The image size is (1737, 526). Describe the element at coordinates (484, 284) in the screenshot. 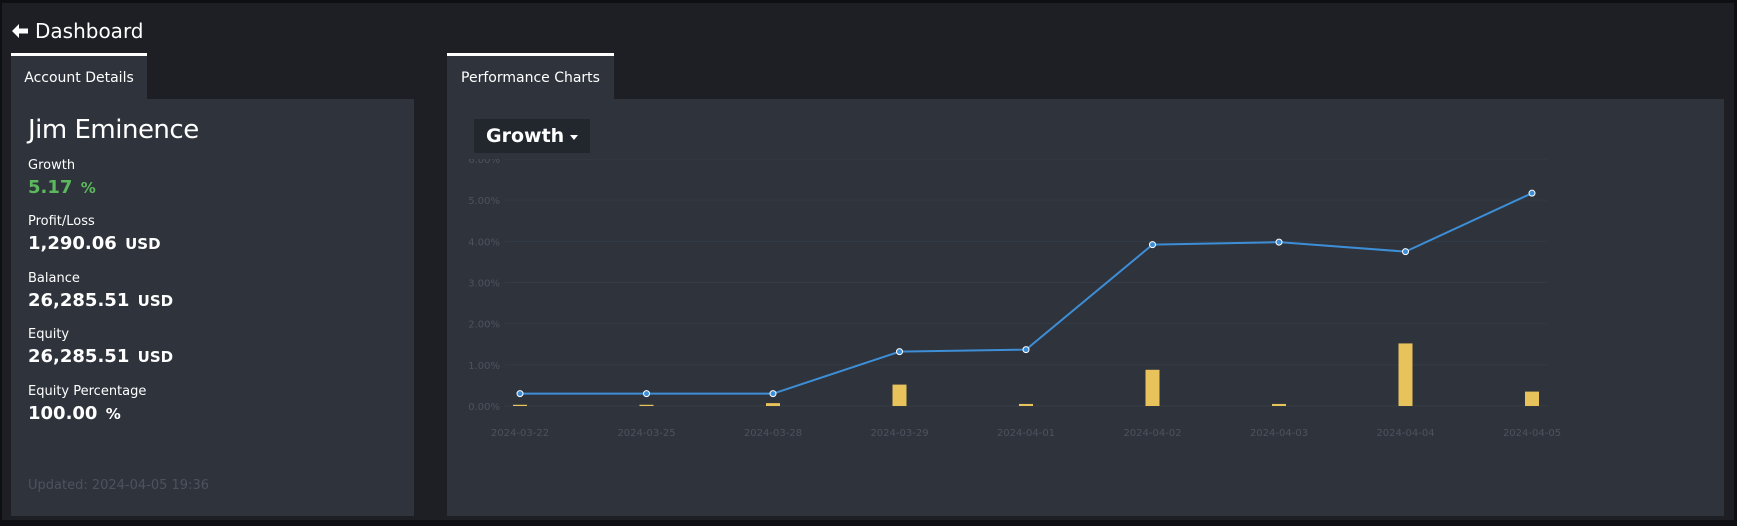

I see `y-tick-label: 3.00%` at that location.